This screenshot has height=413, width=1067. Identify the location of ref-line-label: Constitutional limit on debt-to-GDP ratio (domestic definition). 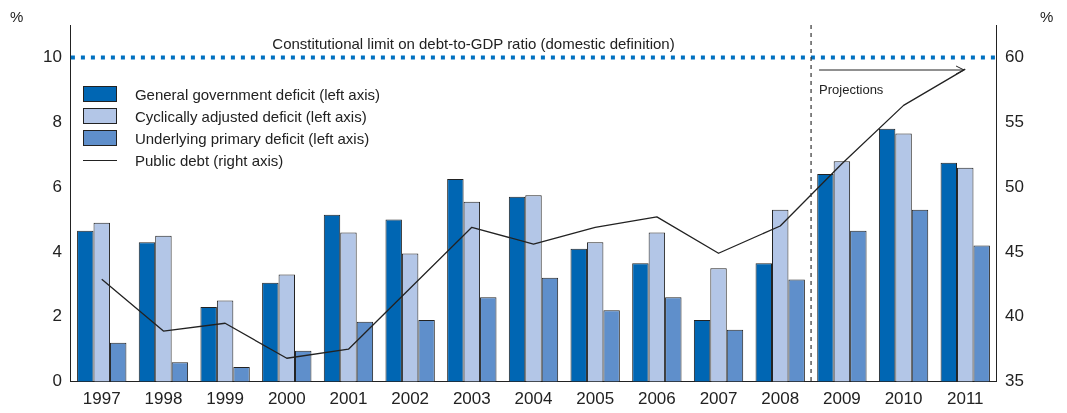
(473, 44).